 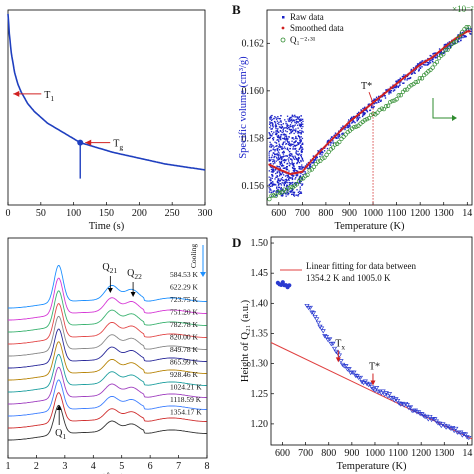 I want to click on panel-c-temperature-label: 928.46 K, so click(x=184, y=374).